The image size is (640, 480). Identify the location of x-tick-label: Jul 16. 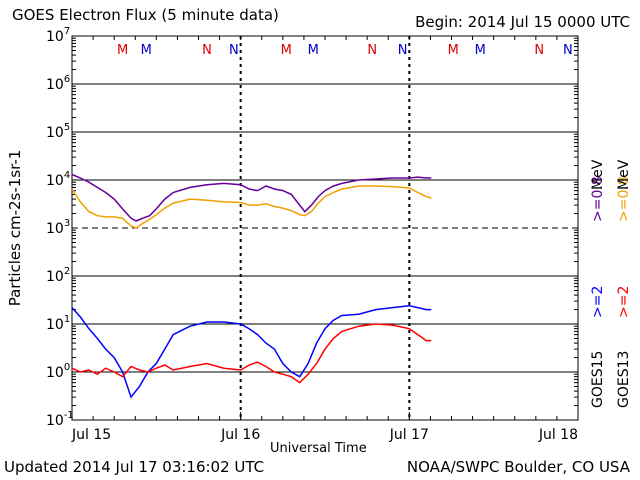
(240, 435).